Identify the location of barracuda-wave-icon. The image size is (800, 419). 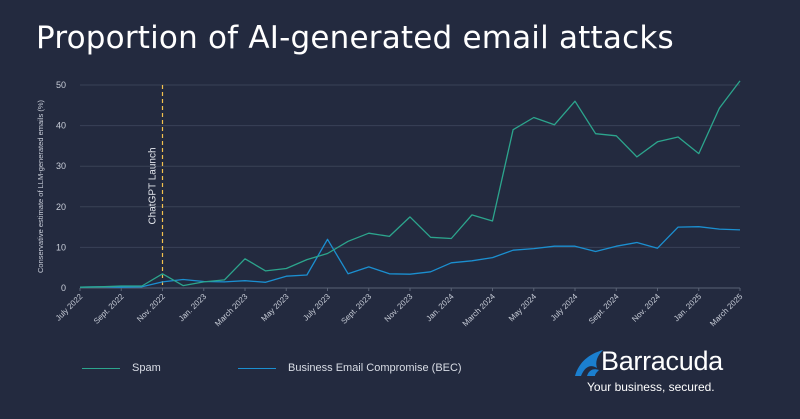
(589, 363).